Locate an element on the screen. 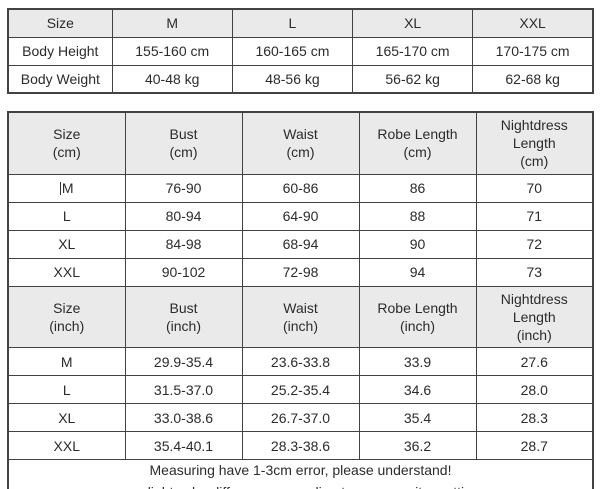 Image resolution: width=600 pixels, height=489 pixels. table-row: L 31.5-37.0 25.2-35.4 34.6 28.0 is located at coordinates (300, 390).